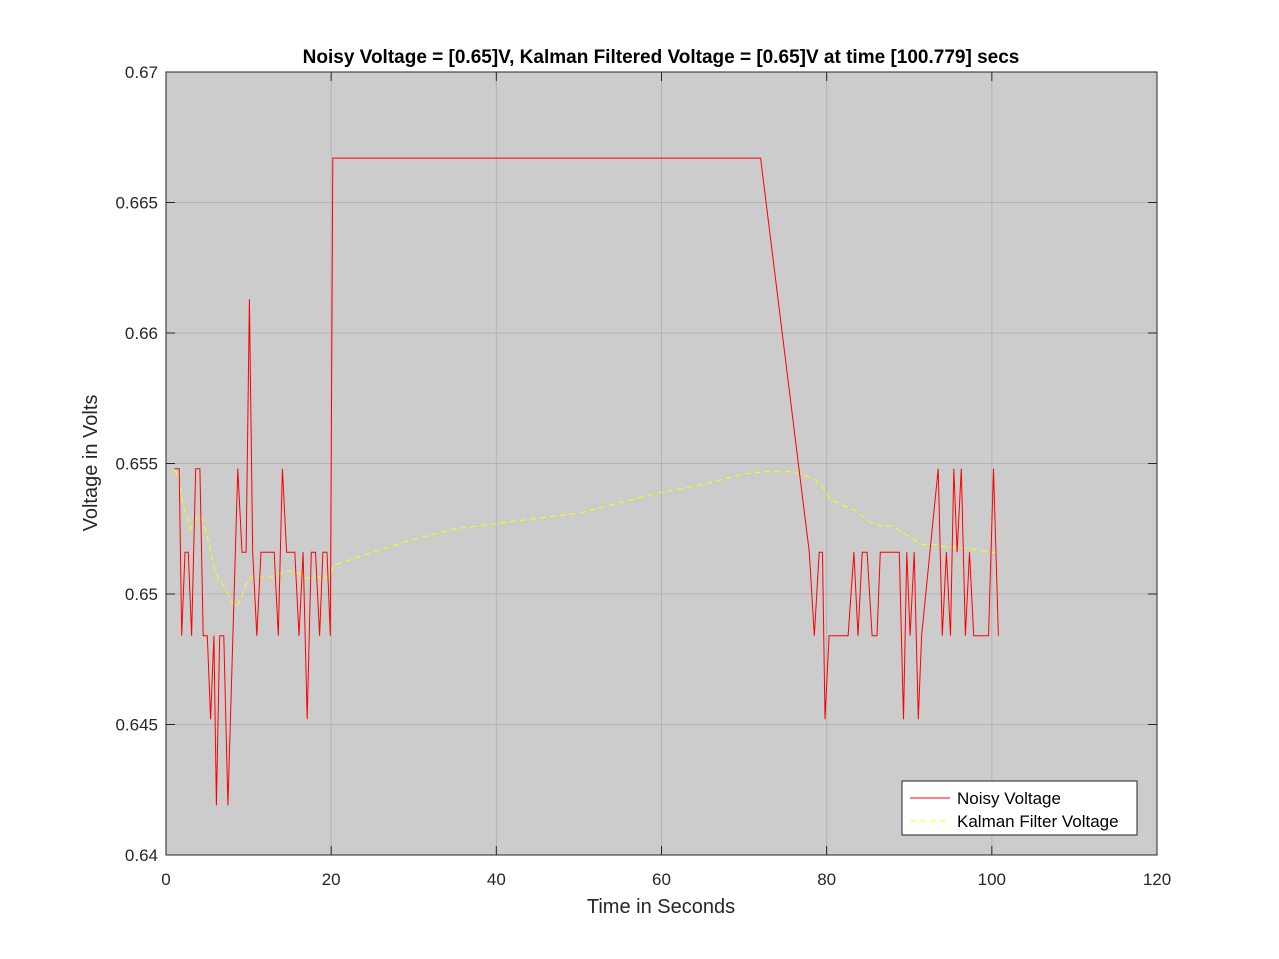  I want to click on x-tick-label: 40, so click(496, 879).